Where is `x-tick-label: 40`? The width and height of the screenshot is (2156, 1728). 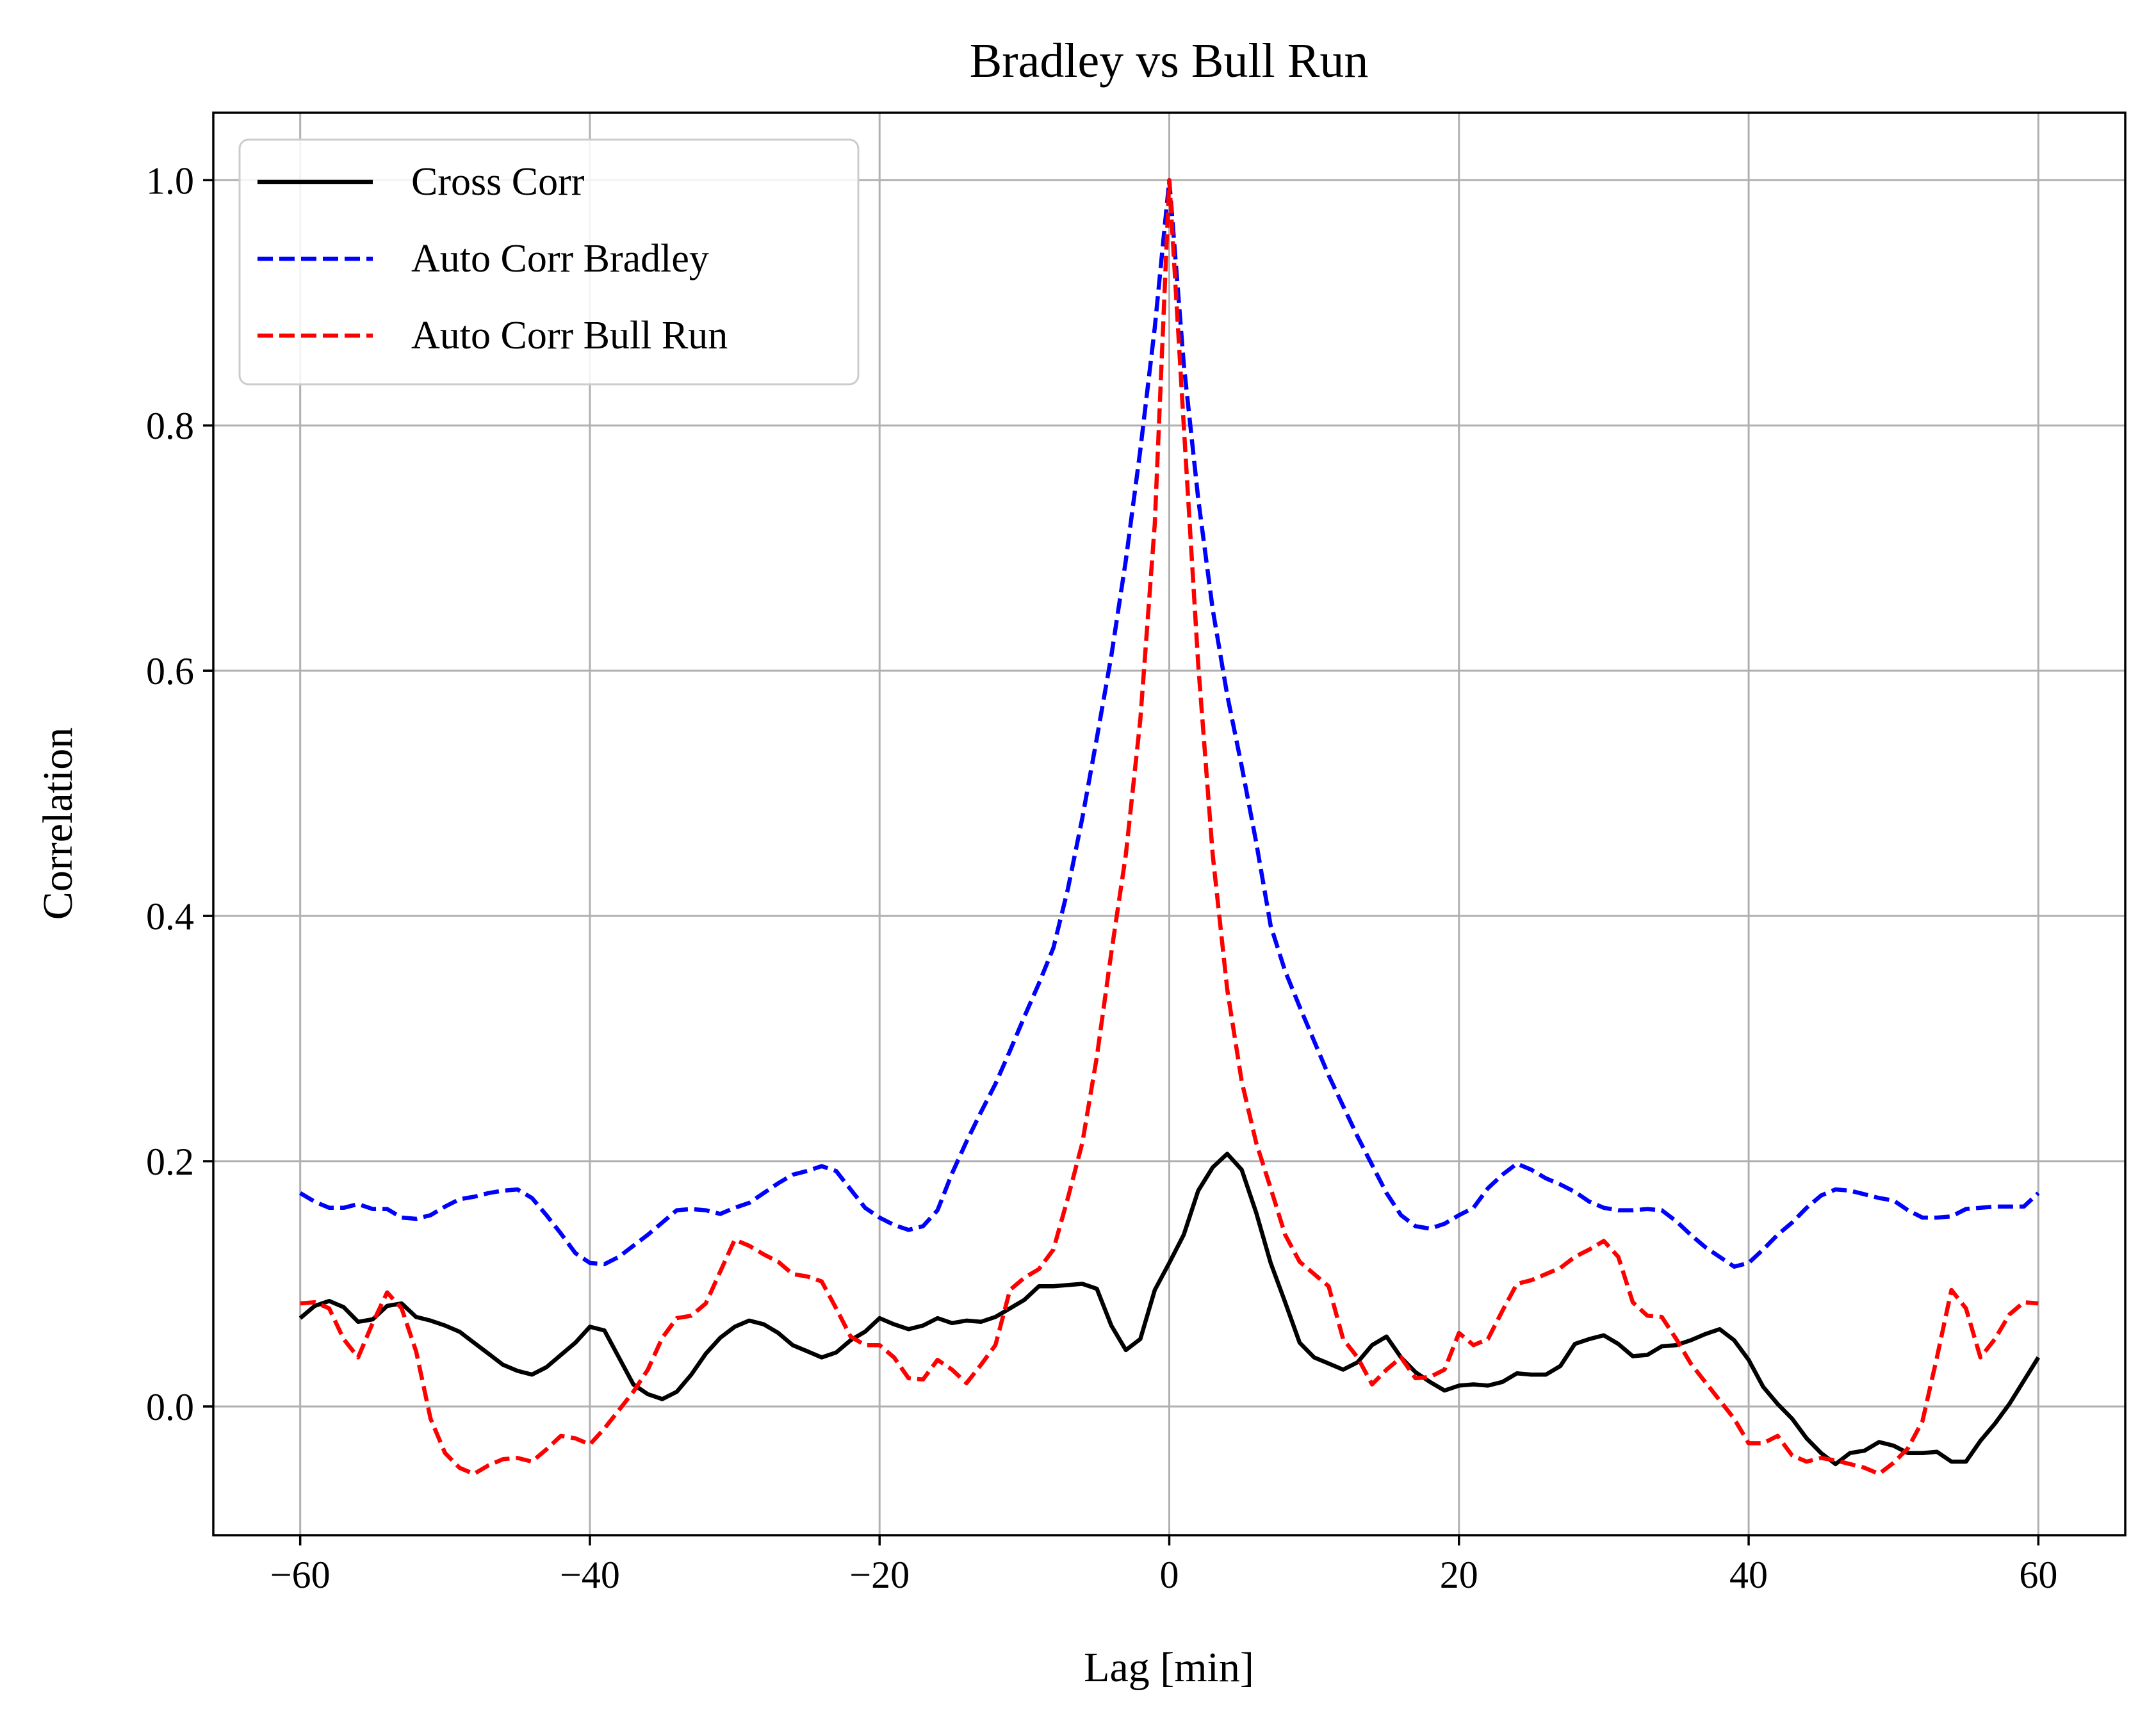
x-tick-label: 40 is located at coordinates (1748, 1575).